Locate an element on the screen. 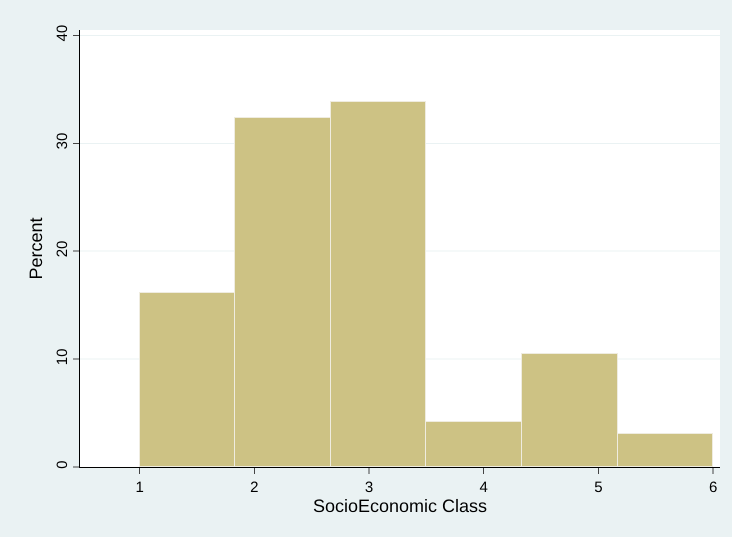  x-tick-label: 3 is located at coordinates (369, 487).